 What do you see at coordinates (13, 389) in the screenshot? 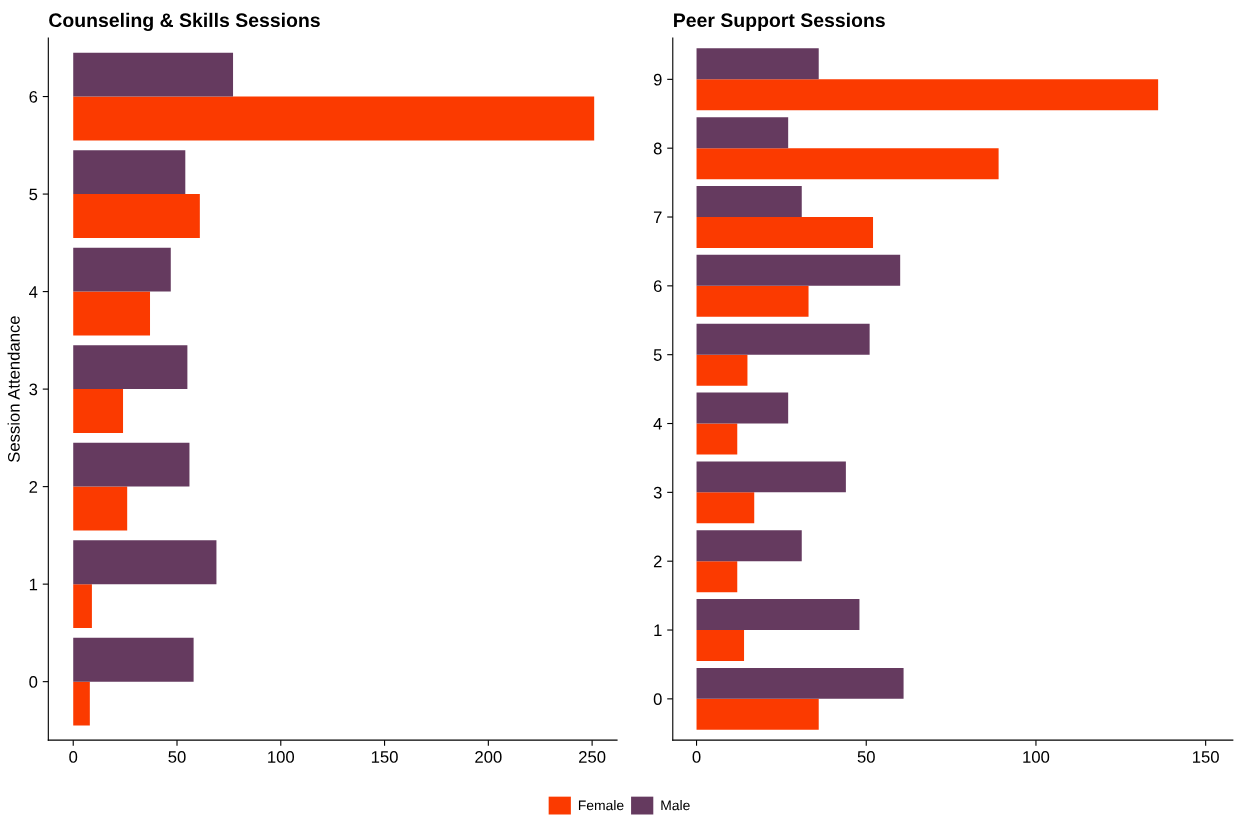
I see `y-axis-title: Session Attendance` at bounding box center [13, 389].